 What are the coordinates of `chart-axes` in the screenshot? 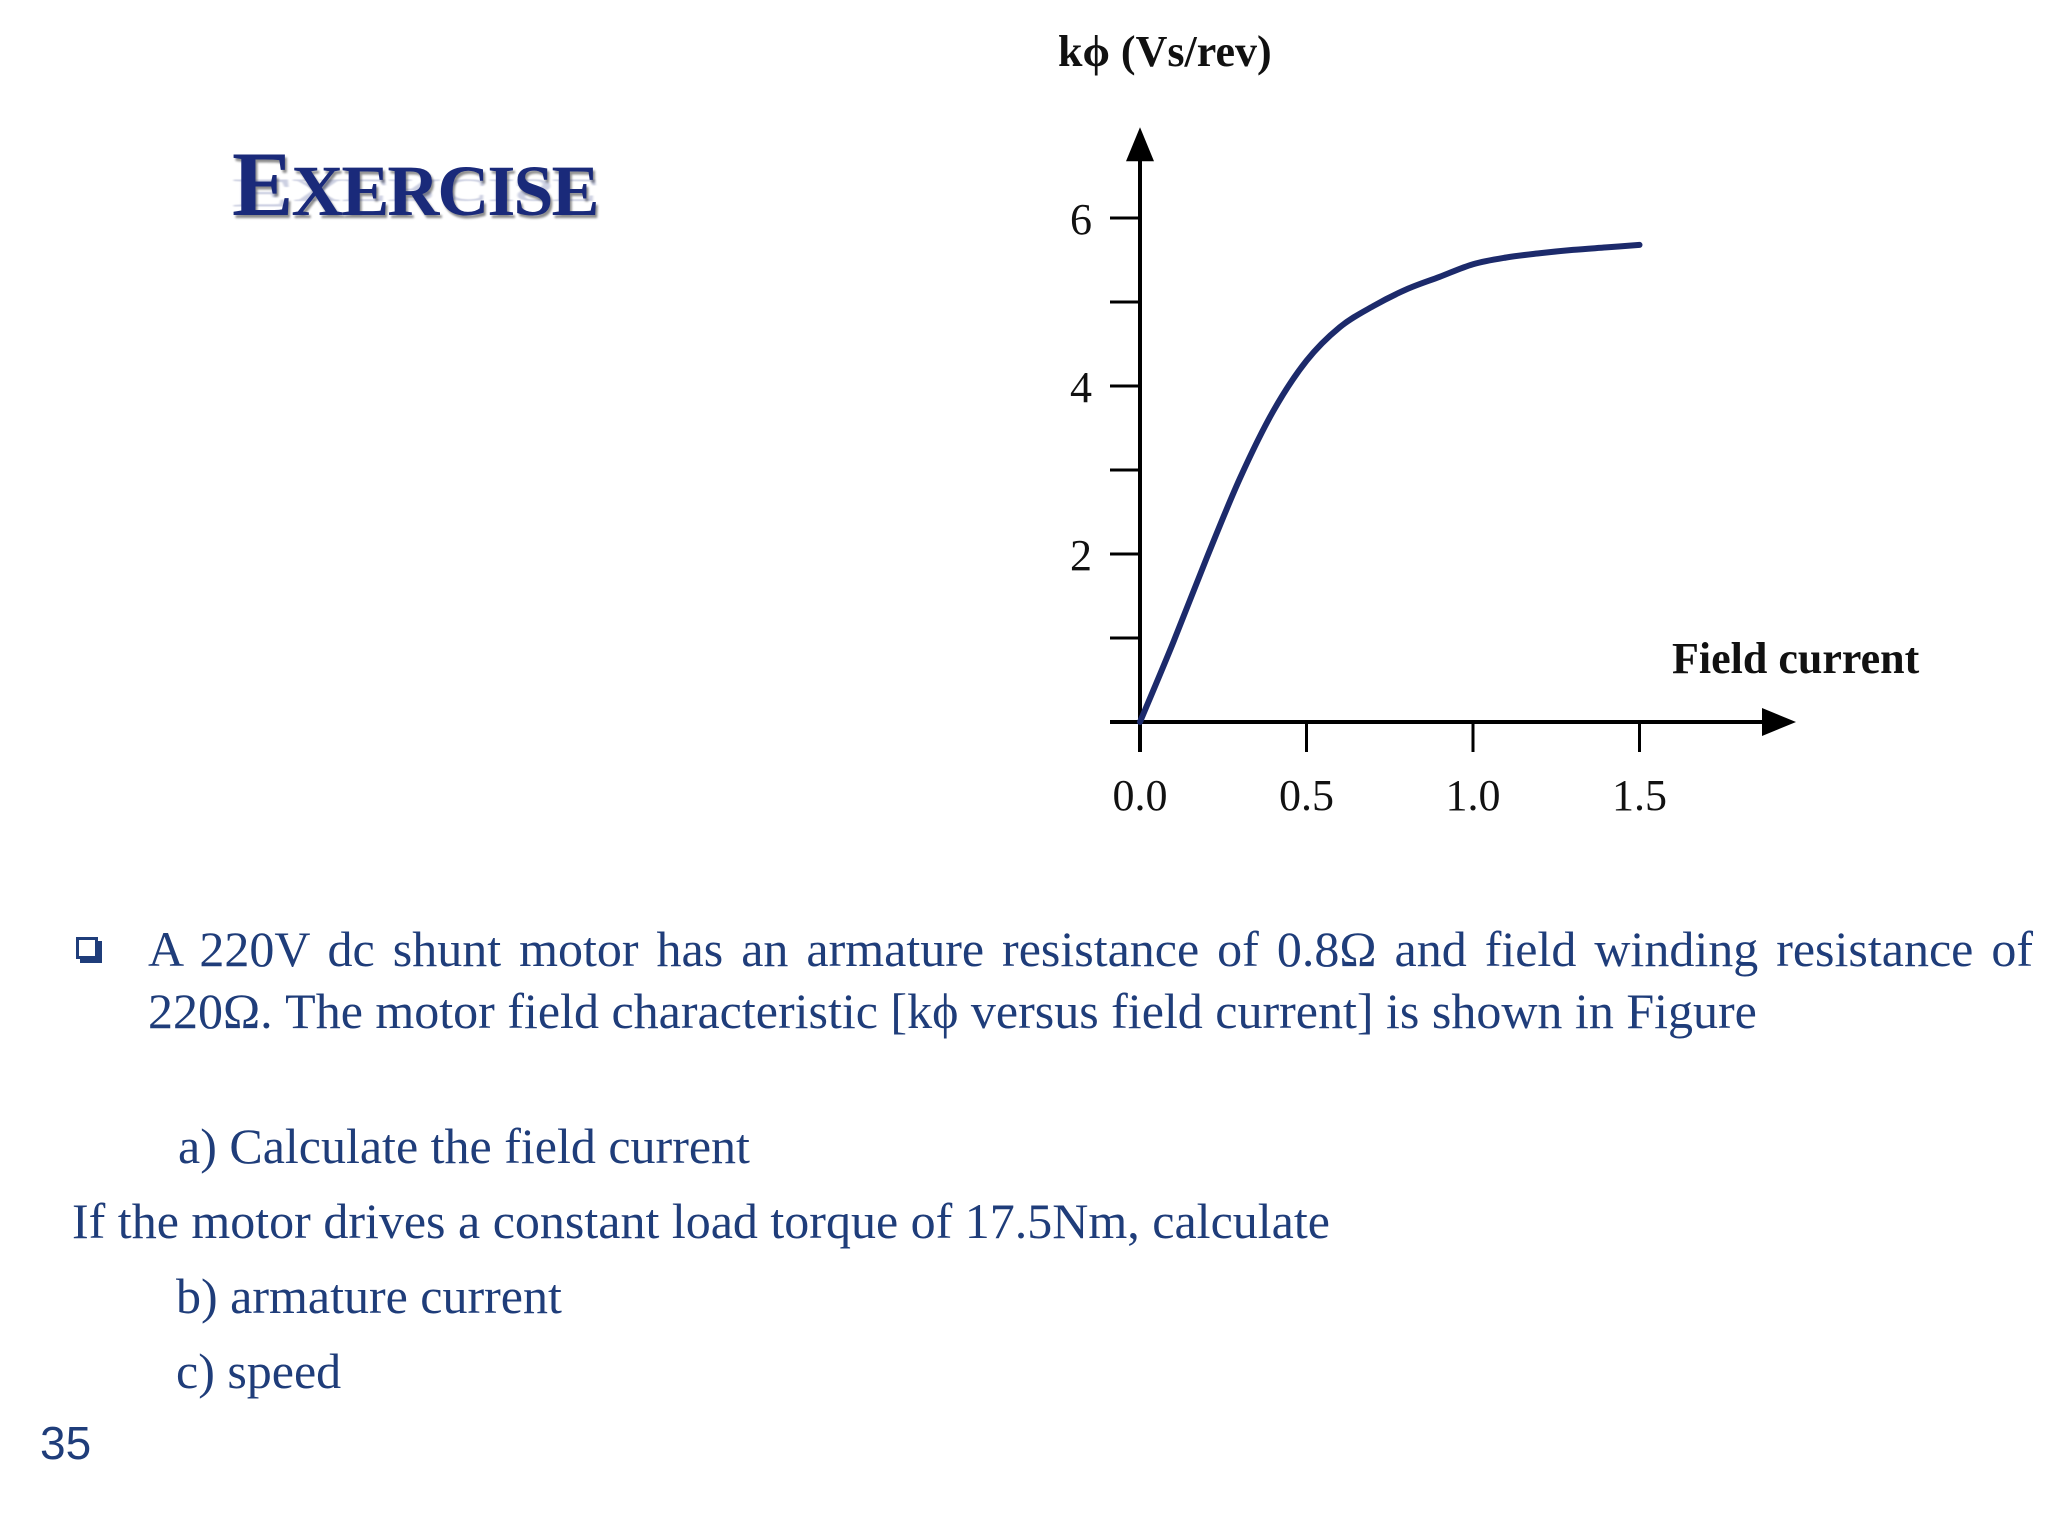 It's located at (1453, 439).